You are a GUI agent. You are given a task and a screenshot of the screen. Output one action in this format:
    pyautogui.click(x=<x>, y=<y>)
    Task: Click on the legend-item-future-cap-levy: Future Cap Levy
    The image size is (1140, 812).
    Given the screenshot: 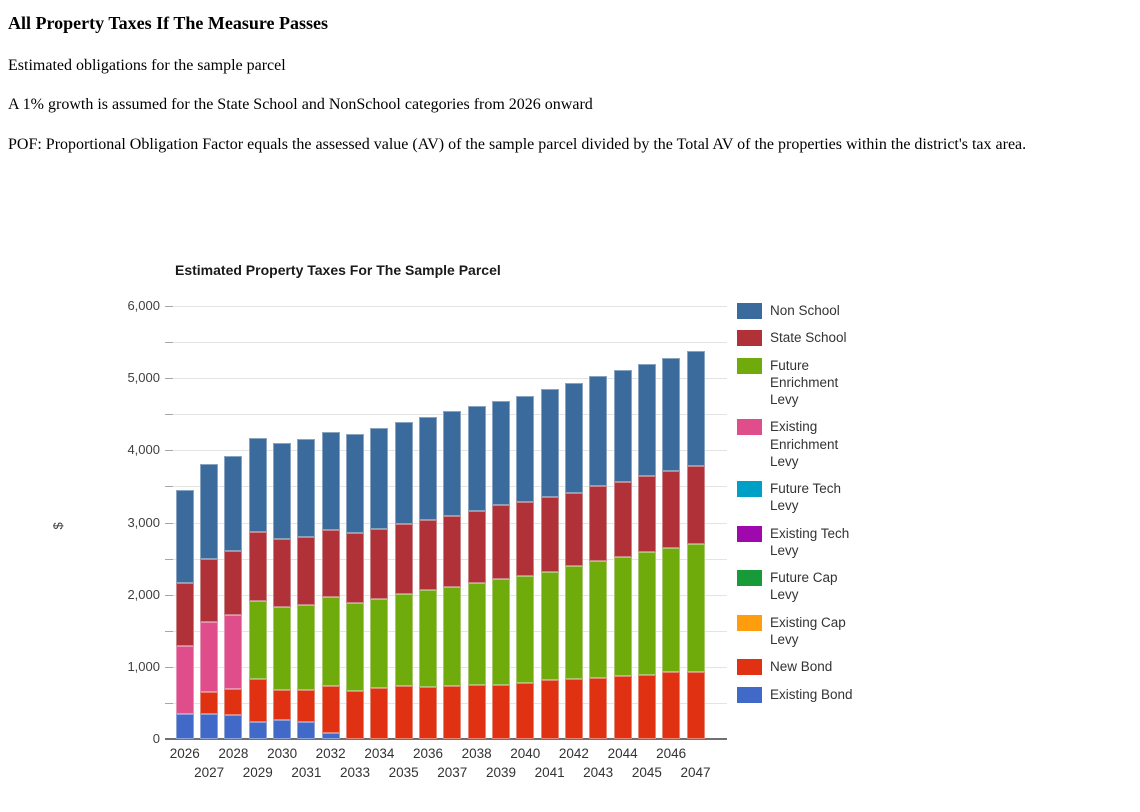 What is the action you would take?
    pyautogui.click(x=802, y=586)
    